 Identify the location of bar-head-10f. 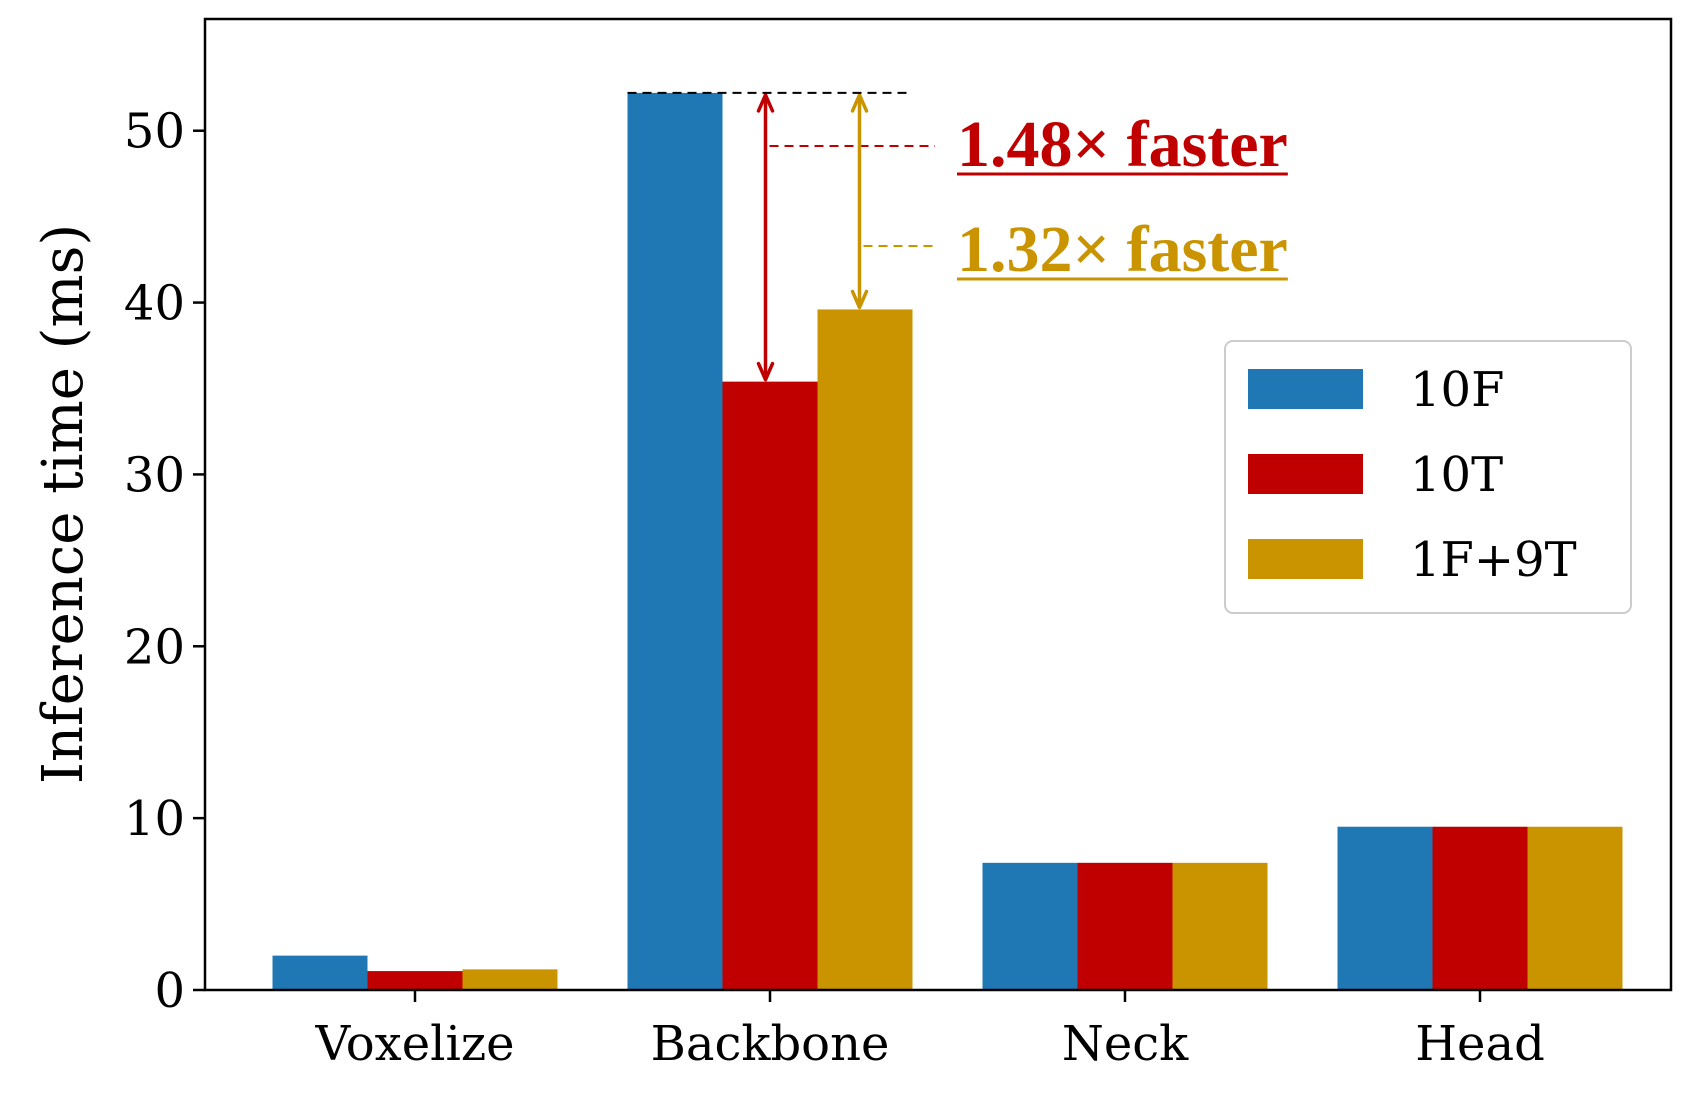
(1385, 908).